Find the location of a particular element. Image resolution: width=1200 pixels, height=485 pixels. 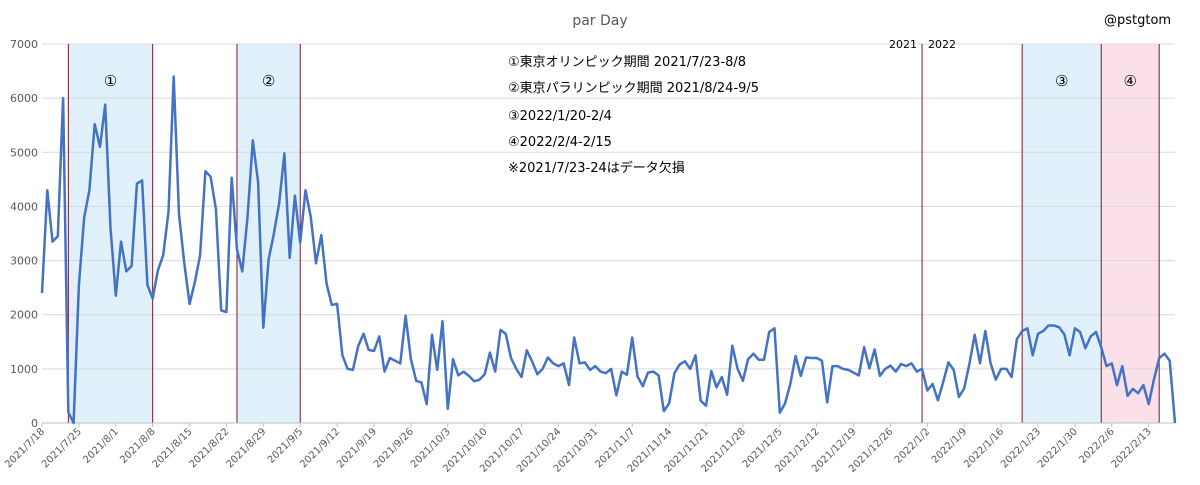

period-labels: ① ② ③ ④ is located at coordinates (620, 81).